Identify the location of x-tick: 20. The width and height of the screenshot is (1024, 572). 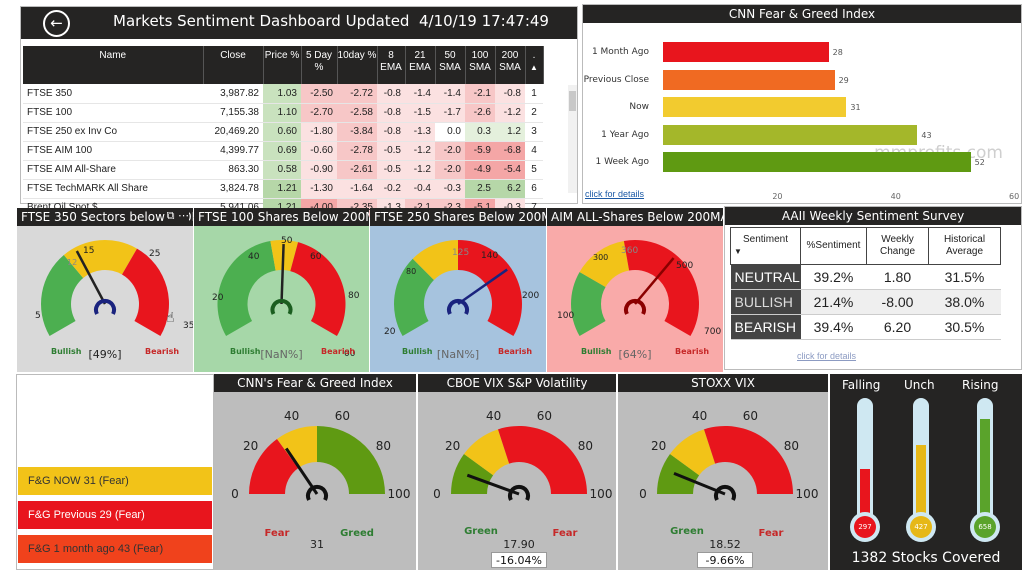
(777, 196).